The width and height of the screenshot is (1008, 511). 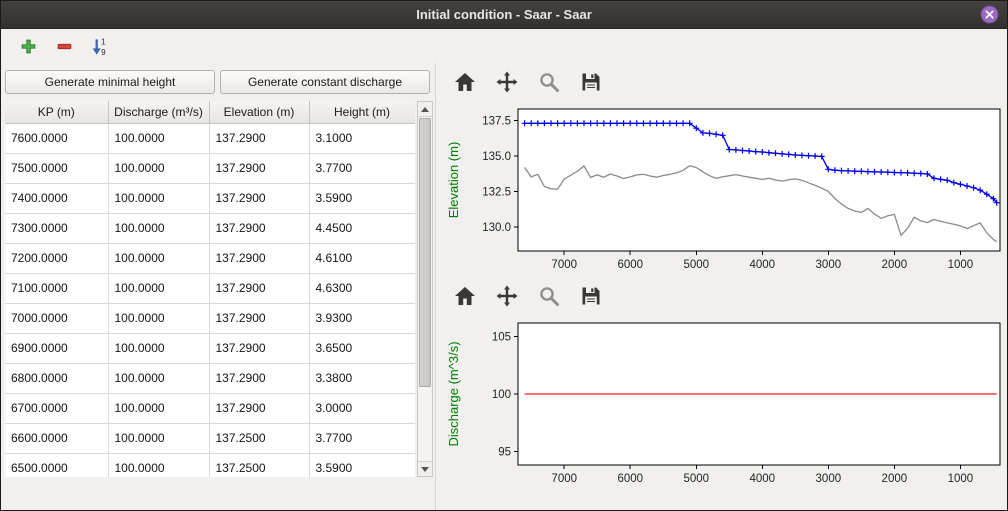 I want to click on table-cell: 7400.0000, so click(x=57, y=198).